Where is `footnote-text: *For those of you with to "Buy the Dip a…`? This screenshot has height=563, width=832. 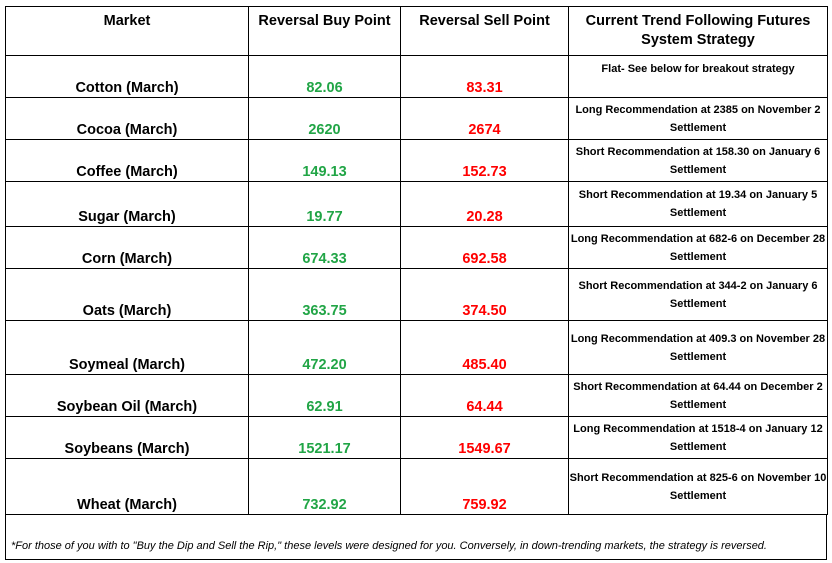 footnote-text: *For those of you with to "Buy the Dip a… is located at coordinates (389, 546).